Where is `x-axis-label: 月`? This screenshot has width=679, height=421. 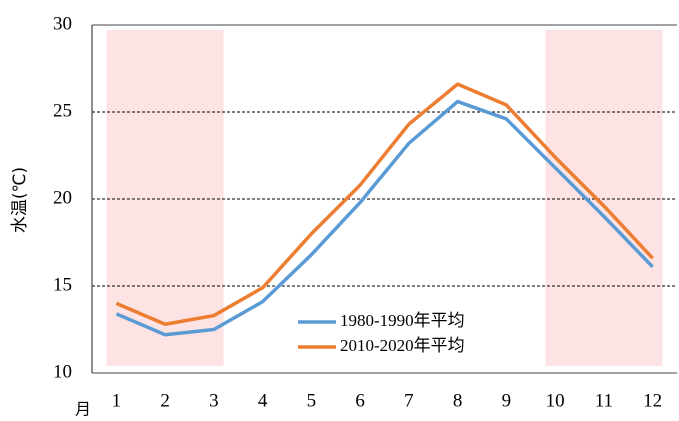
x-axis-label: 月 is located at coordinates (83, 409).